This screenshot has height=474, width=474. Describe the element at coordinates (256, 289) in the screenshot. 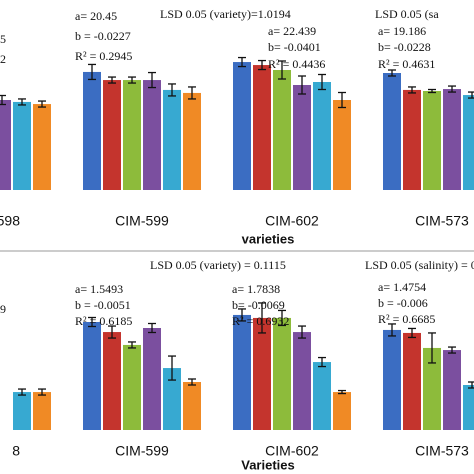

I see `annotation: a= 1.7838` at that location.